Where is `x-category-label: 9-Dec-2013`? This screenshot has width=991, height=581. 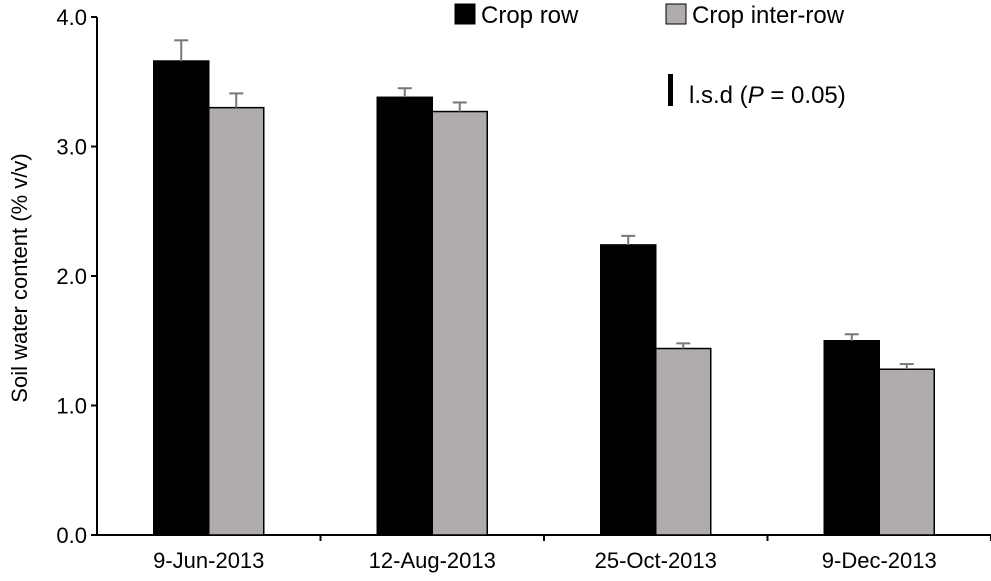
x-category-label: 9-Dec-2013 is located at coordinates (879, 560).